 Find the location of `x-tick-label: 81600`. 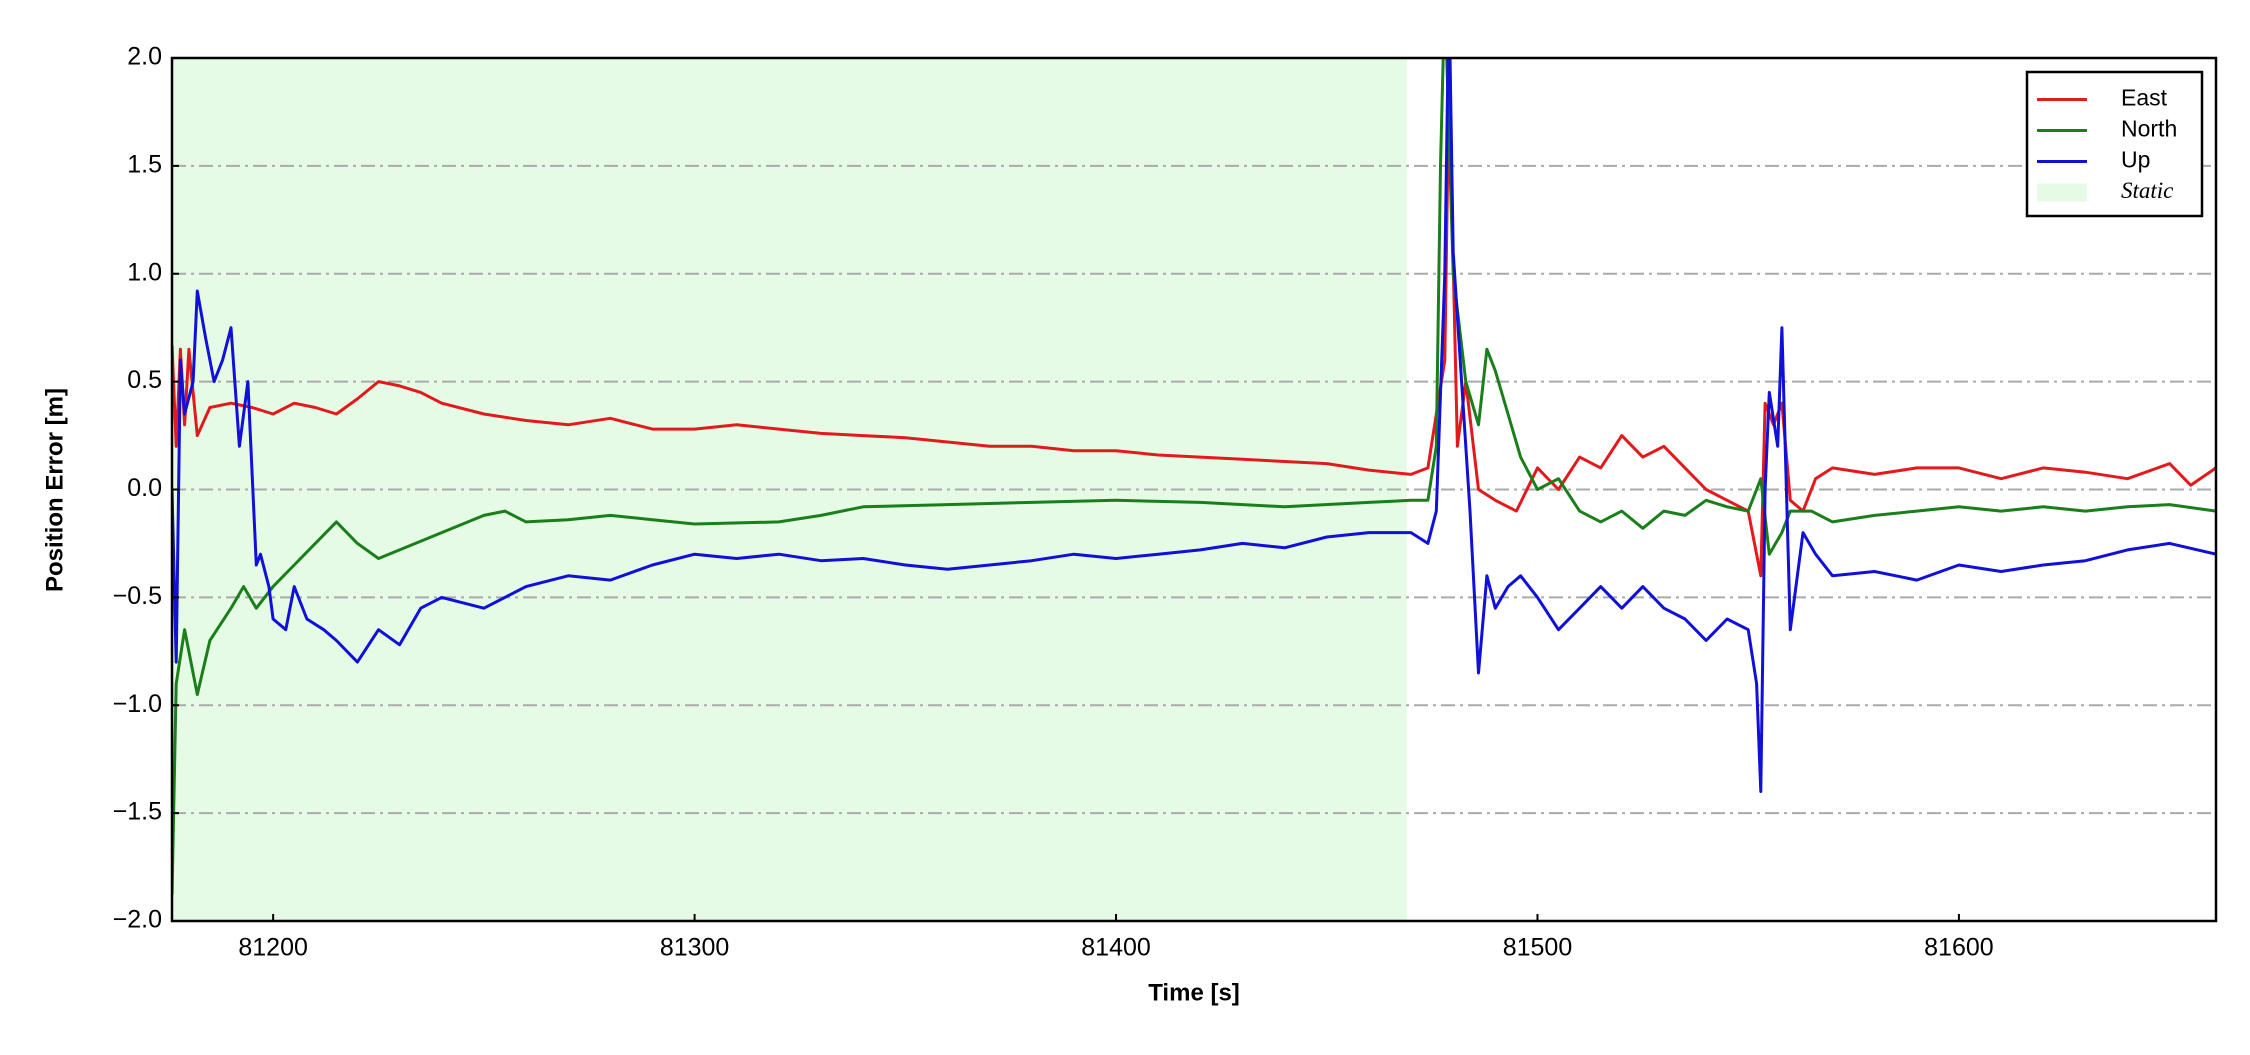

x-tick-label: 81600 is located at coordinates (1959, 948).